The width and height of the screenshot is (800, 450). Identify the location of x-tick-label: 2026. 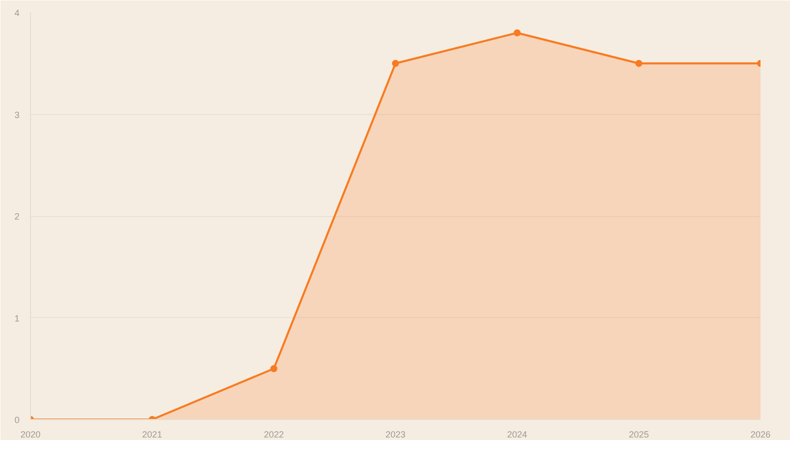
(760, 435).